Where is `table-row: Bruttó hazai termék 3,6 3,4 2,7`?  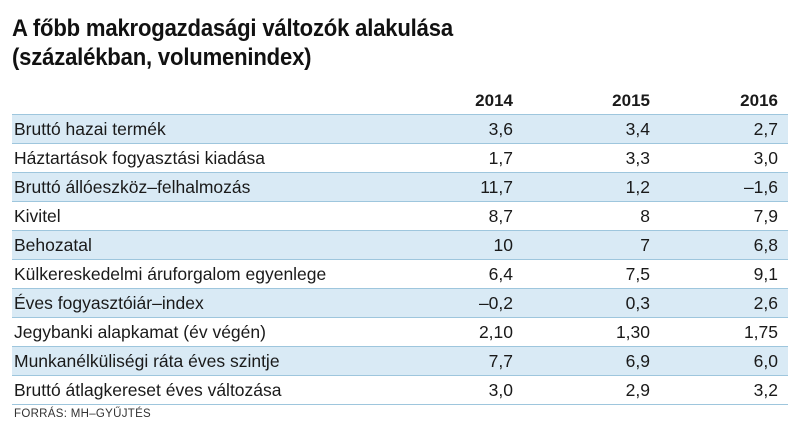 table-row: Bruttó hazai termék 3,6 3,4 2,7 is located at coordinates (400, 129).